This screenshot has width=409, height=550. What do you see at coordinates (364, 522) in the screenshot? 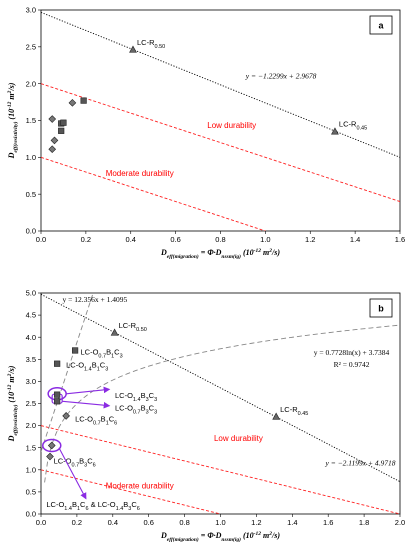
I see `x-tick-label: 1.8` at bounding box center [364, 522].